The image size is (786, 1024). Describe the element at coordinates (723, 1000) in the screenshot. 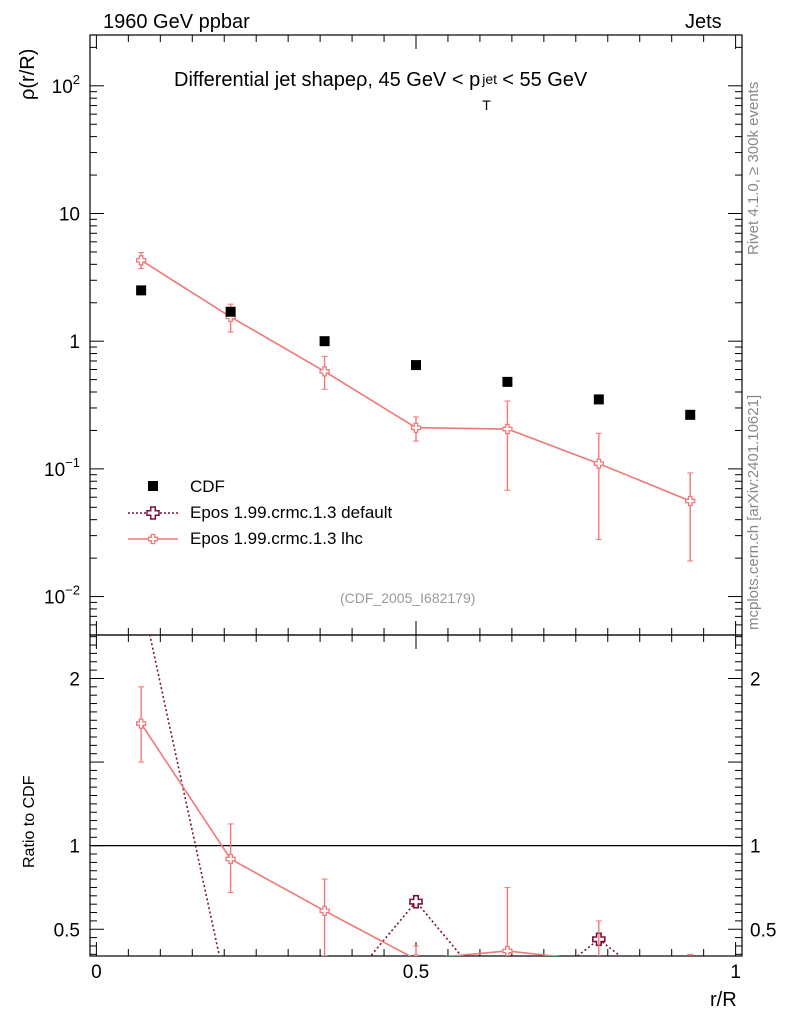

I see `x-axis-label: r/R` at that location.